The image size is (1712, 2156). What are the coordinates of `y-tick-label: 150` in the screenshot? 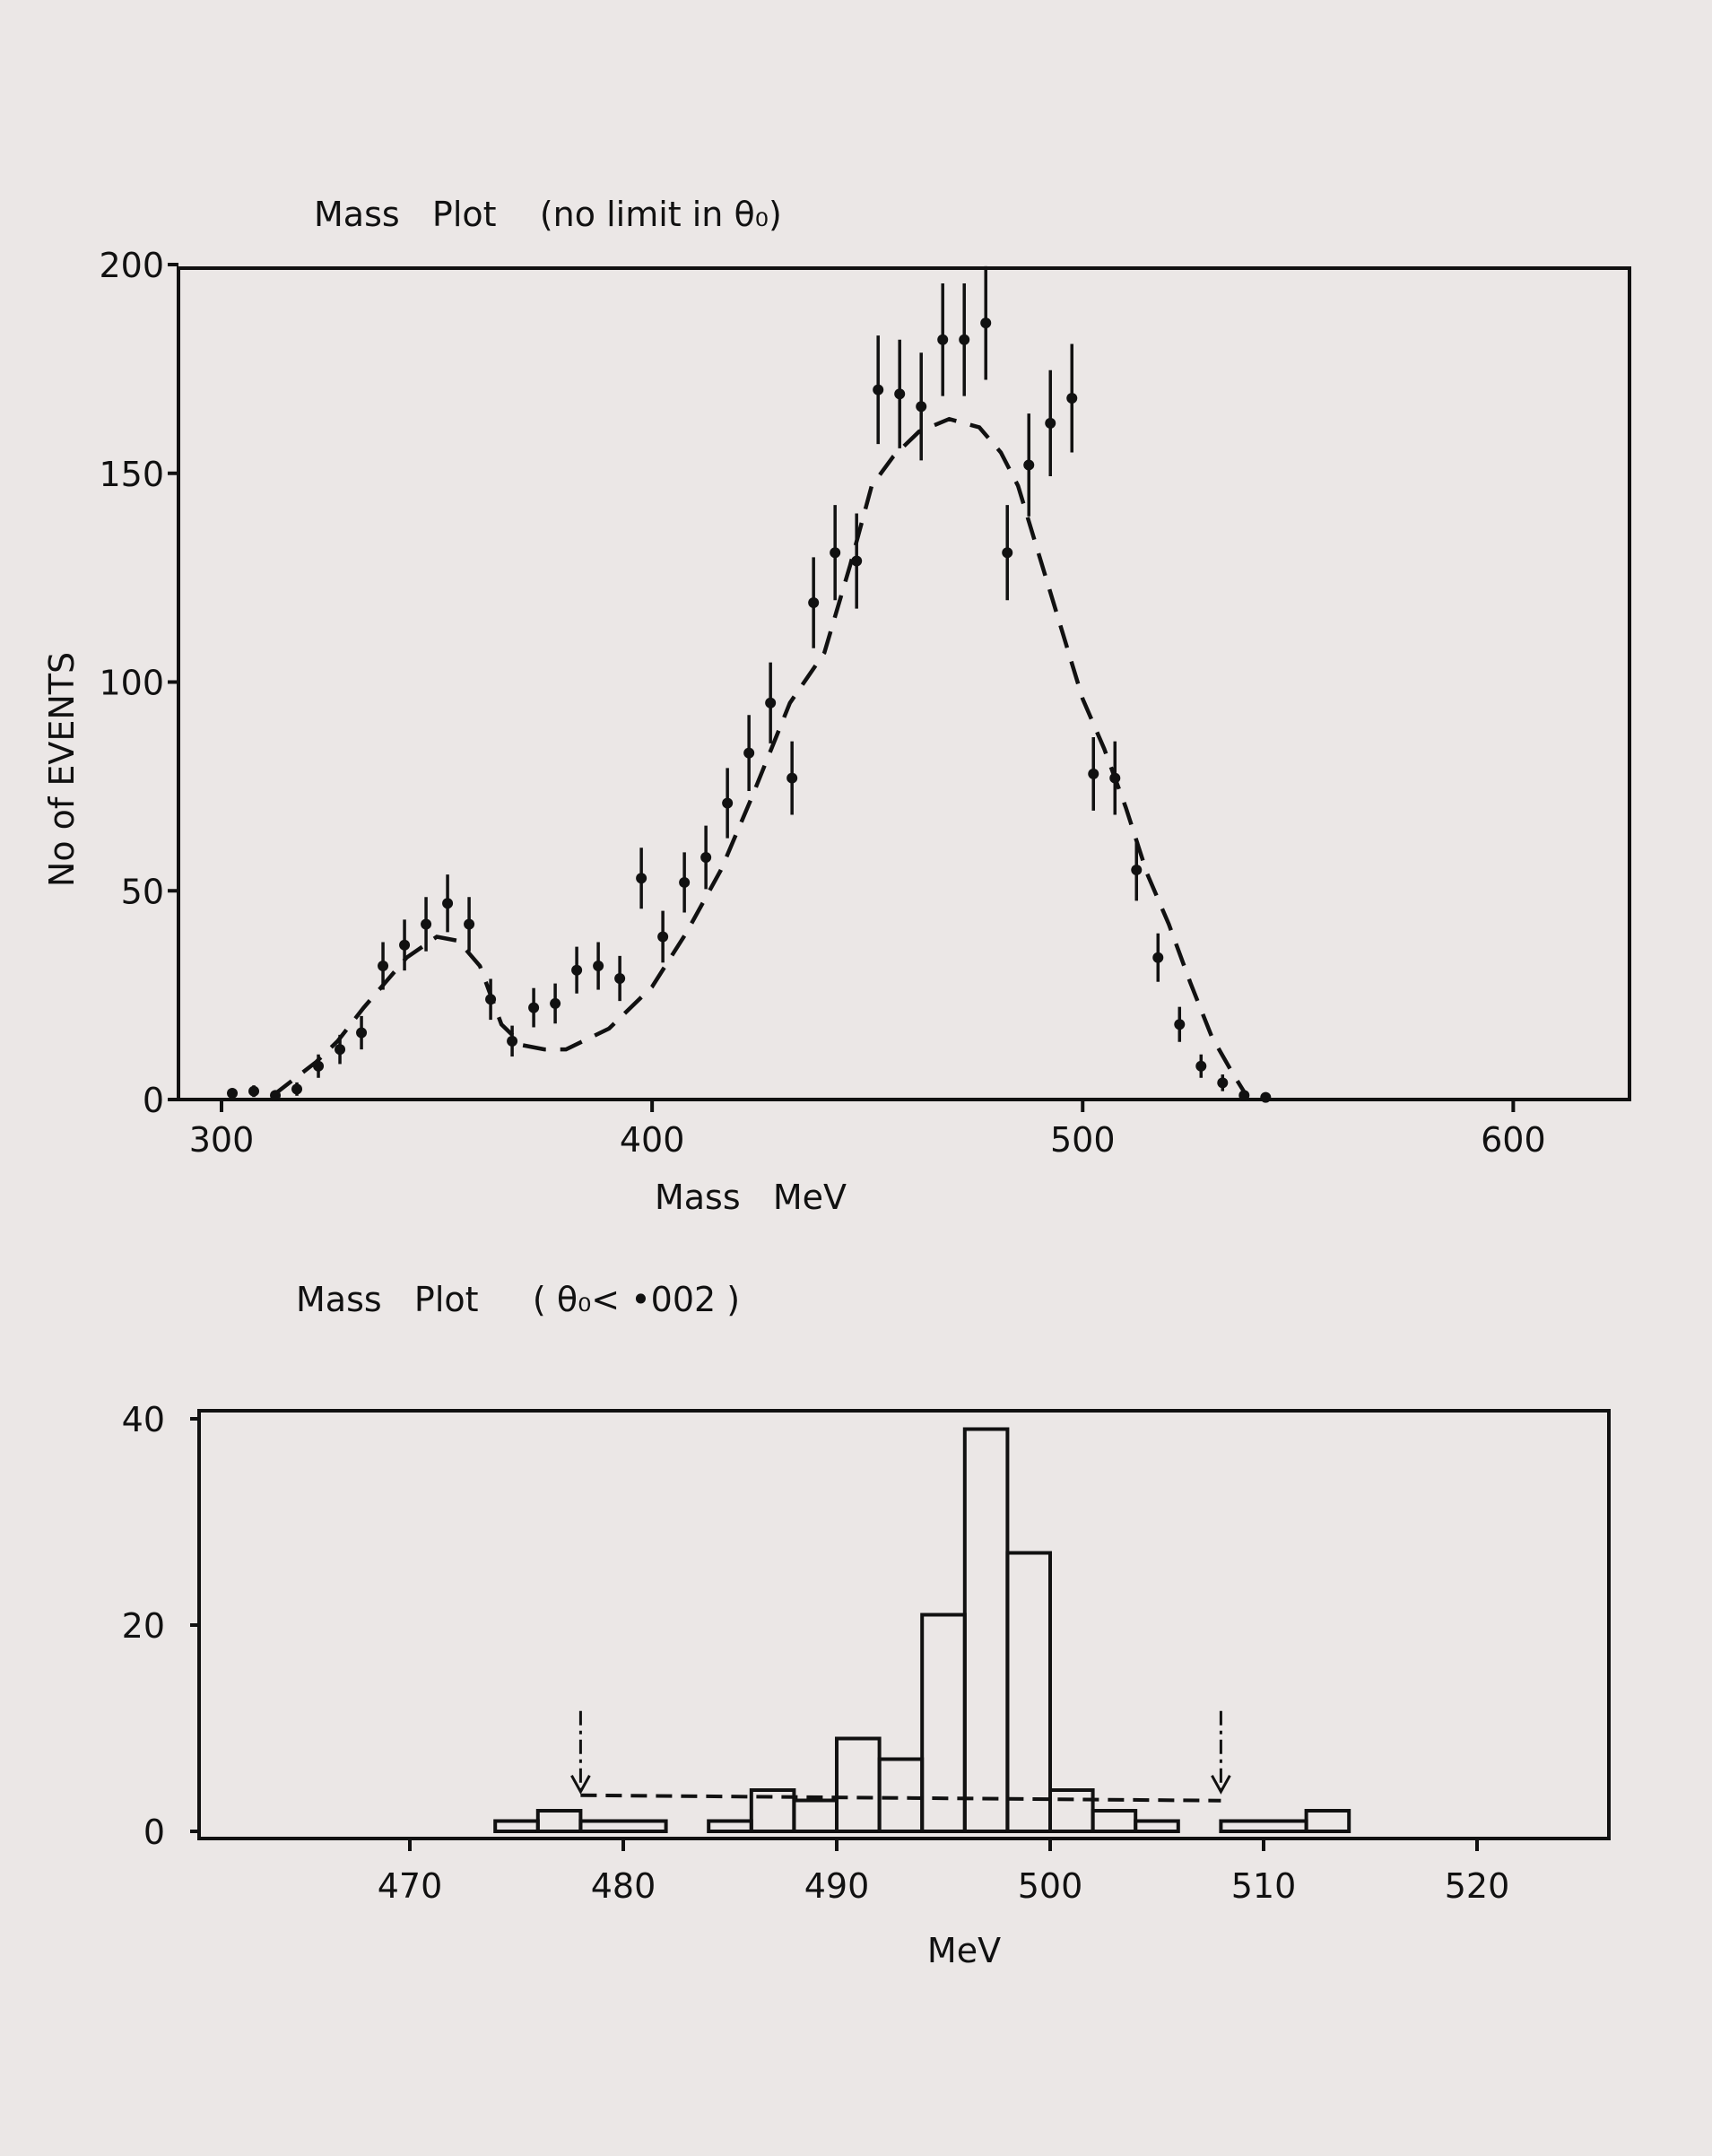 It's located at (131, 474).